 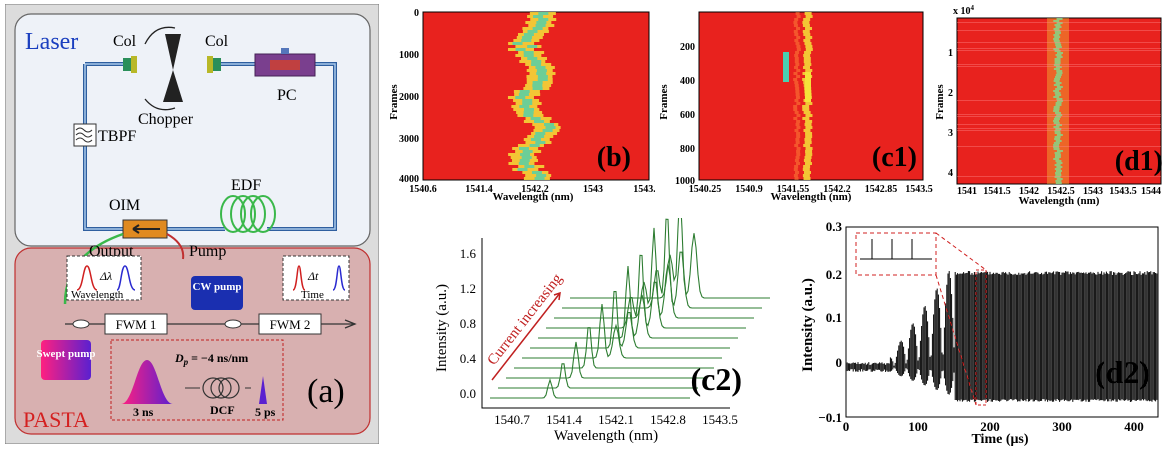 I want to click on fiber-ring-core, so click(x=210, y=146).